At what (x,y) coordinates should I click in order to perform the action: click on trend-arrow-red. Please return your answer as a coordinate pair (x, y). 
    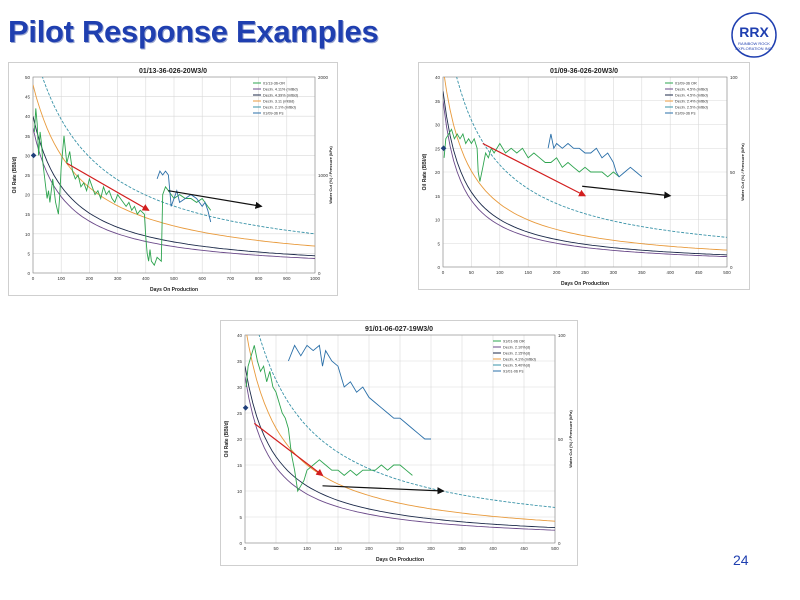
    Looking at the image, I should click on (288, 449).